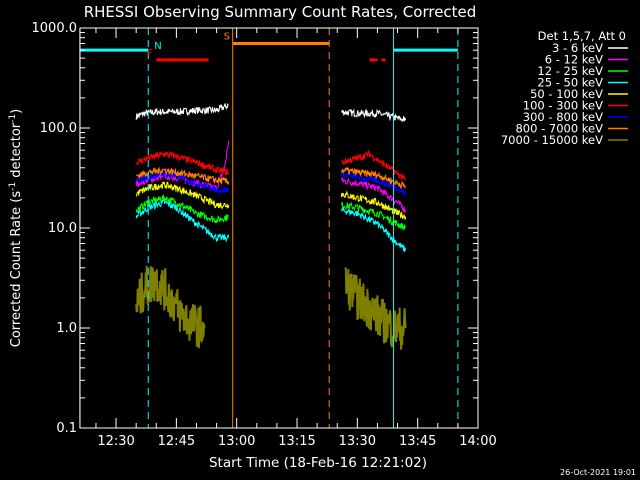 The height and width of the screenshot is (480, 640). What do you see at coordinates (58, 128) in the screenshot?
I see `y-tick-label-4: 100.0` at bounding box center [58, 128].